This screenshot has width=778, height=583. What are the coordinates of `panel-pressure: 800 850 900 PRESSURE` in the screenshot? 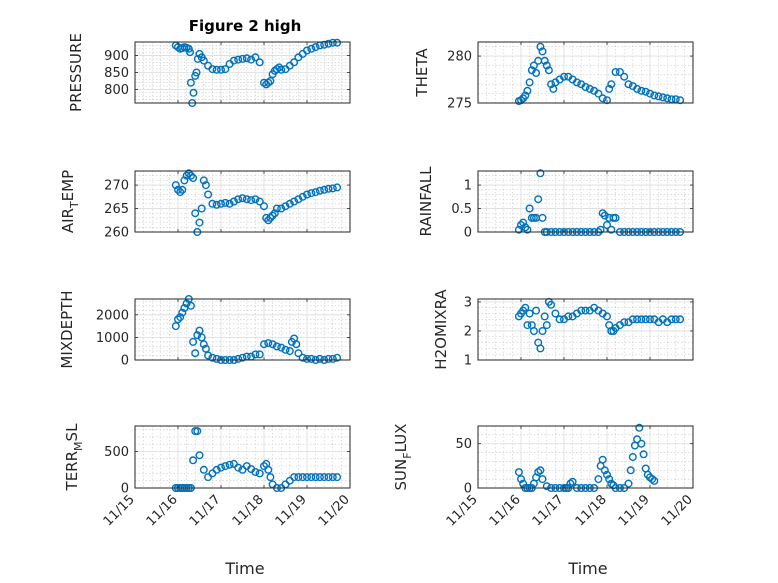 It's located at (209, 72).